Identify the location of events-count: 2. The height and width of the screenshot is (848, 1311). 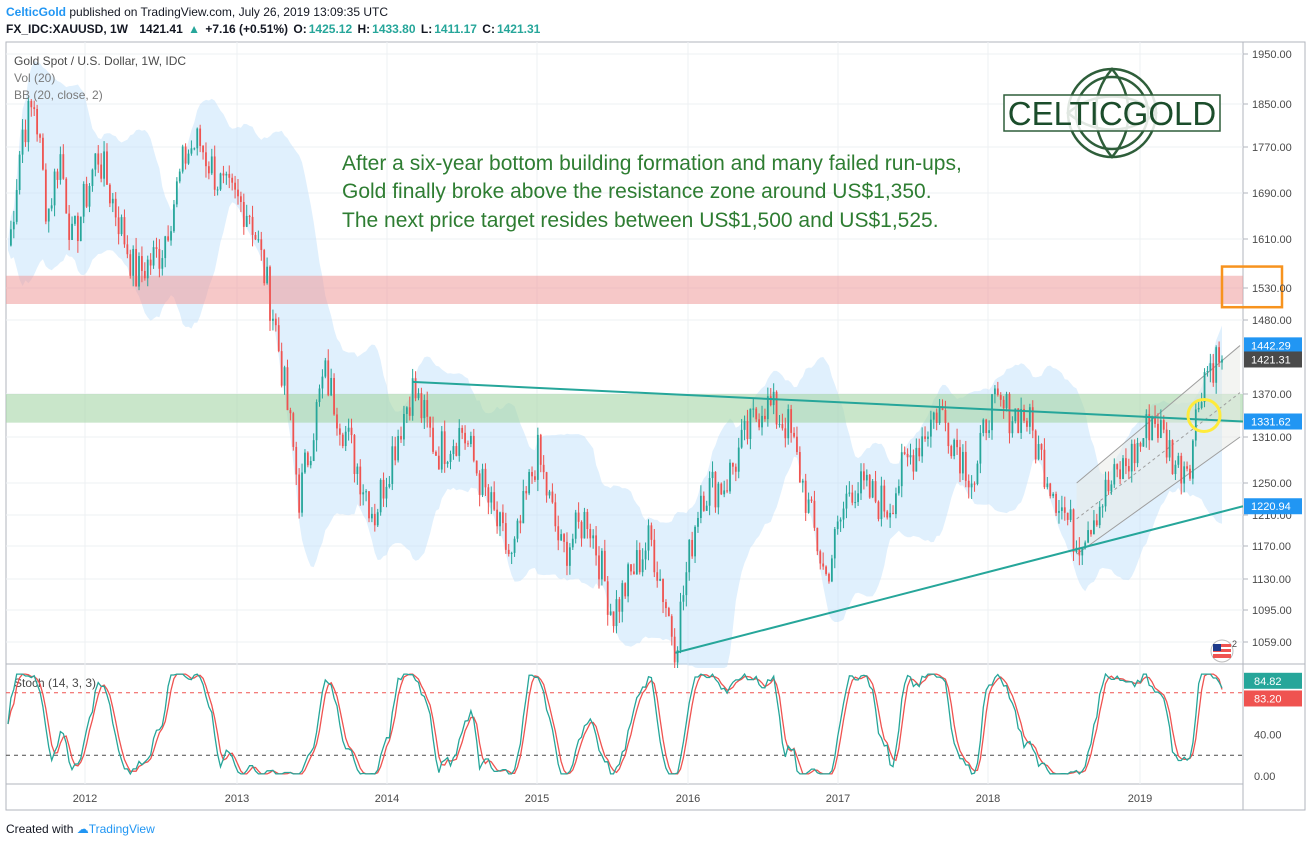
(1234, 644).